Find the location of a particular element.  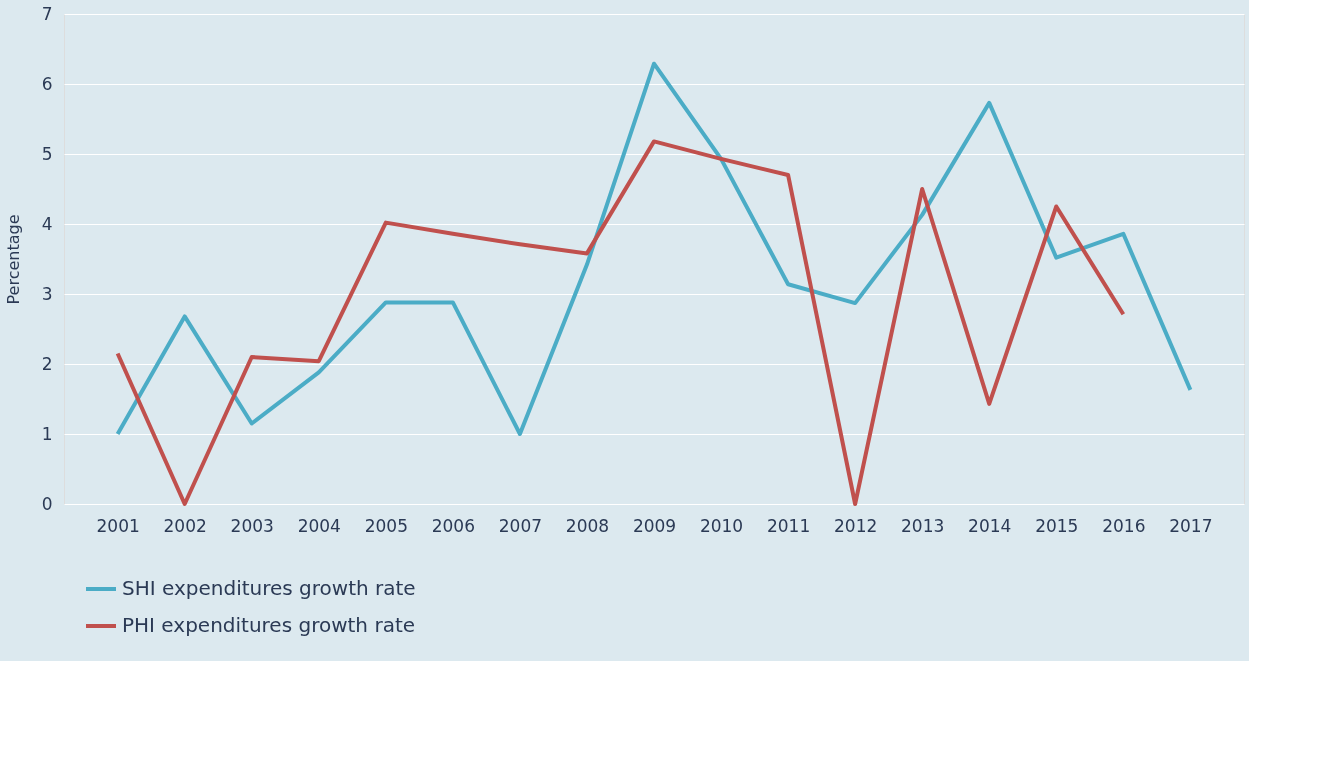

x-tick-label: 2004 is located at coordinates (319, 525).